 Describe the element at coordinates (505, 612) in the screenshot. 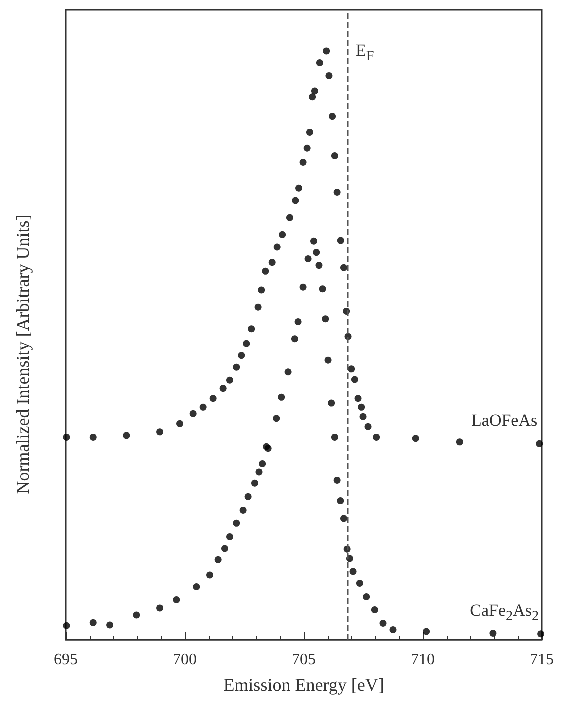

I see `series-label: CaFe$_{2}$As$_{2}$` at that location.